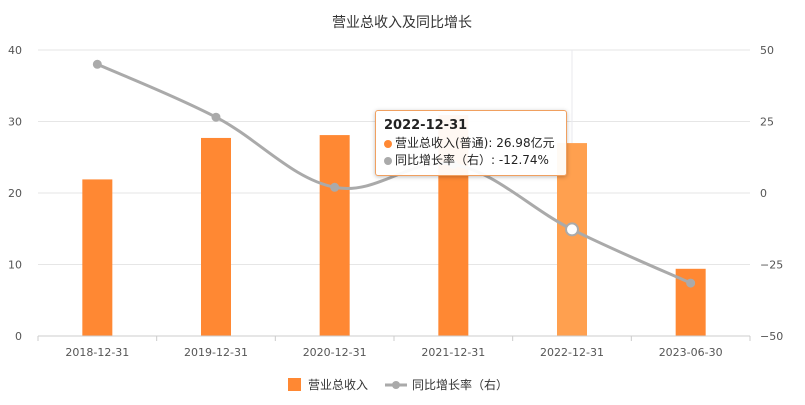 This screenshot has height=405, width=805. I want to click on gray-dot-icon, so click(388, 160).